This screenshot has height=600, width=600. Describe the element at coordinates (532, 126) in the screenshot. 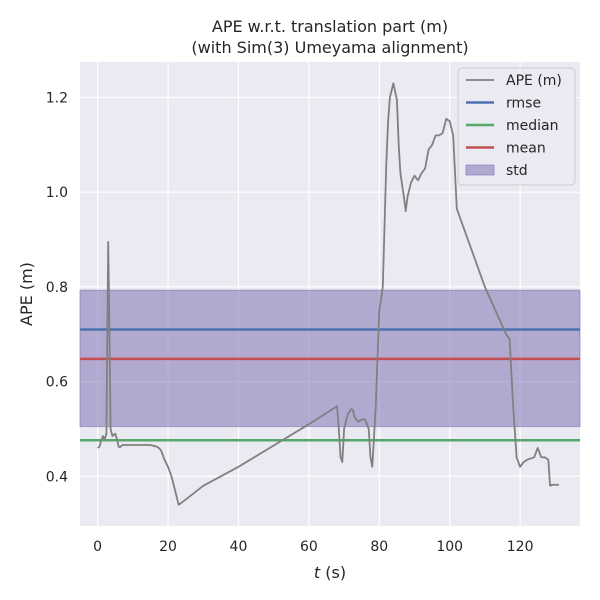

I see `legend-label: median` at that location.